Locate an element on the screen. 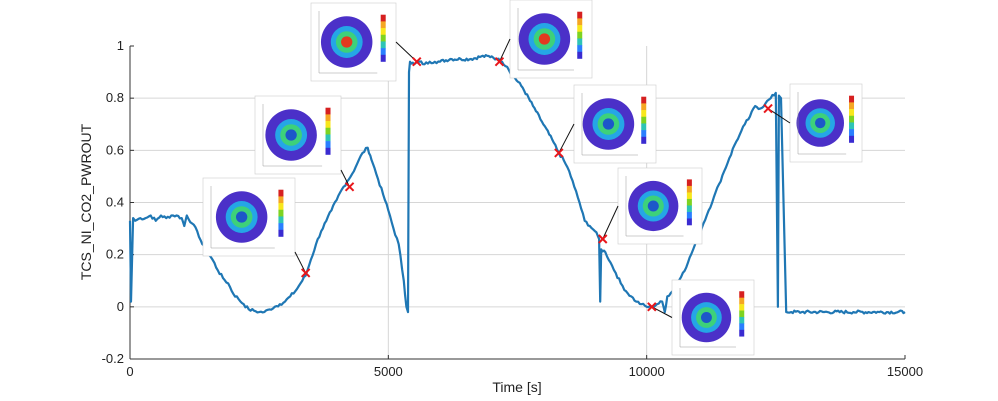 The image size is (998, 401). x-tick-label: 10000 is located at coordinates (647, 371).